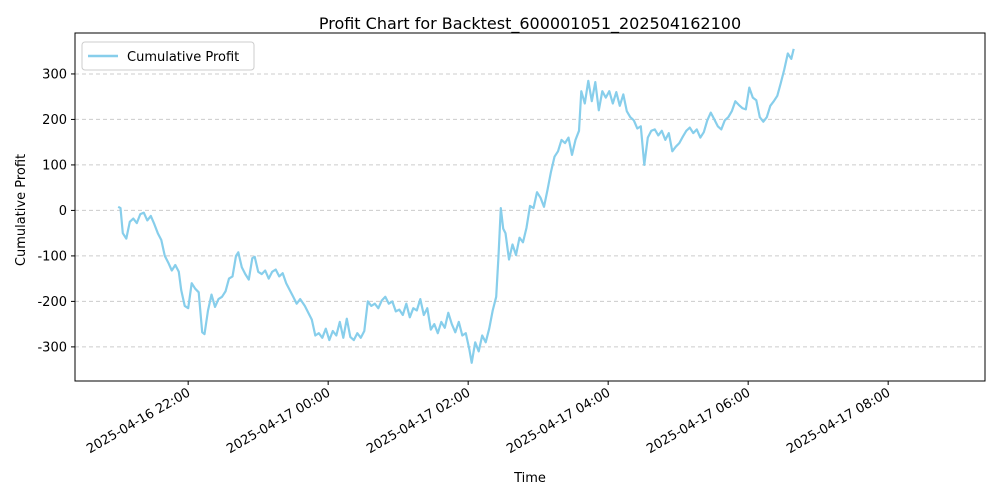 The width and height of the screenshot is (1000, 500). I want to click on y-tick-label: 300, so click(54, 74).